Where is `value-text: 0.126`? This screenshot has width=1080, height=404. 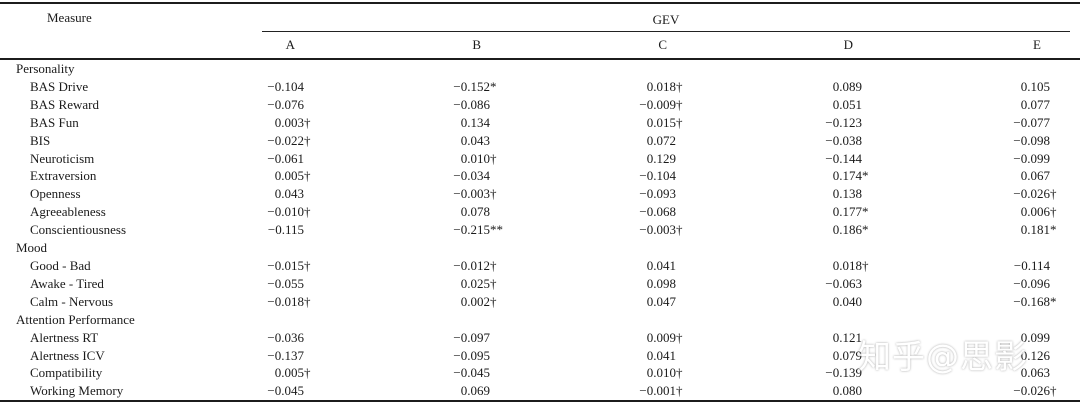
value-text: 0.126 is located at coordinates (1035, 355).